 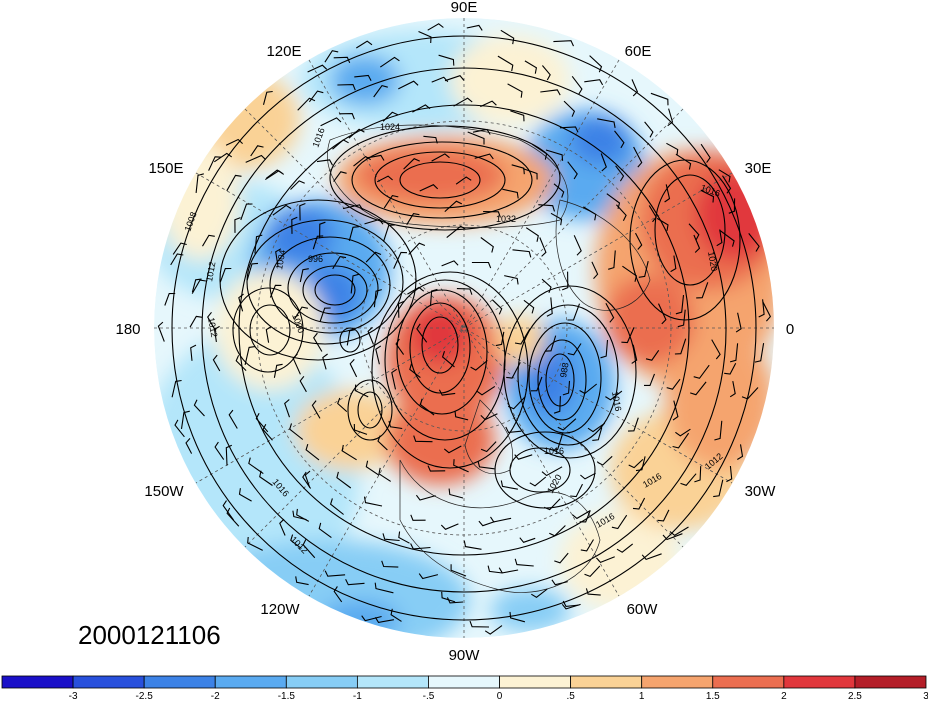 What do you see at coordinates (790, 329) in the screenshot?
I see `lon-label-0: 0` at bounding box center [790, 329].